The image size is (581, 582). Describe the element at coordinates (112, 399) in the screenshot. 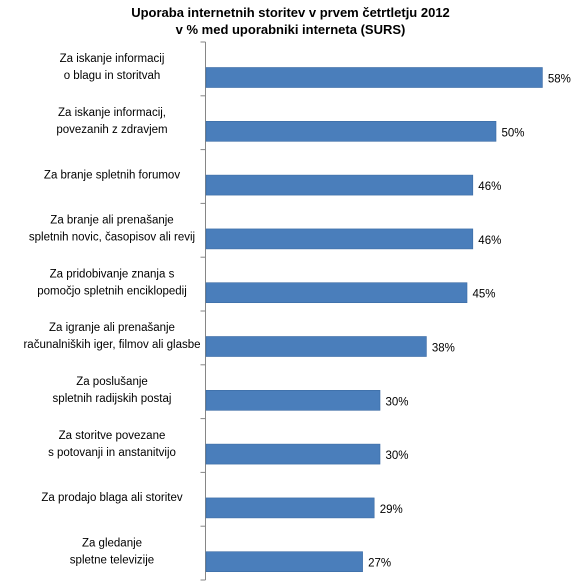

I see `category-label-line: spletnih radijskih postaj` at that location.